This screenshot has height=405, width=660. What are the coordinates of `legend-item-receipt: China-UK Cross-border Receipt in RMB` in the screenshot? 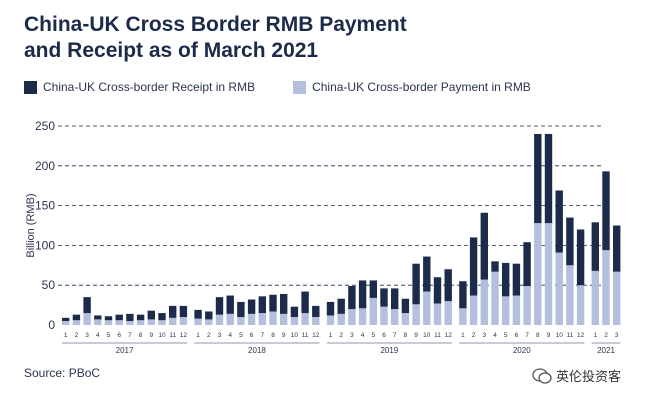 It's located at (139, 87).